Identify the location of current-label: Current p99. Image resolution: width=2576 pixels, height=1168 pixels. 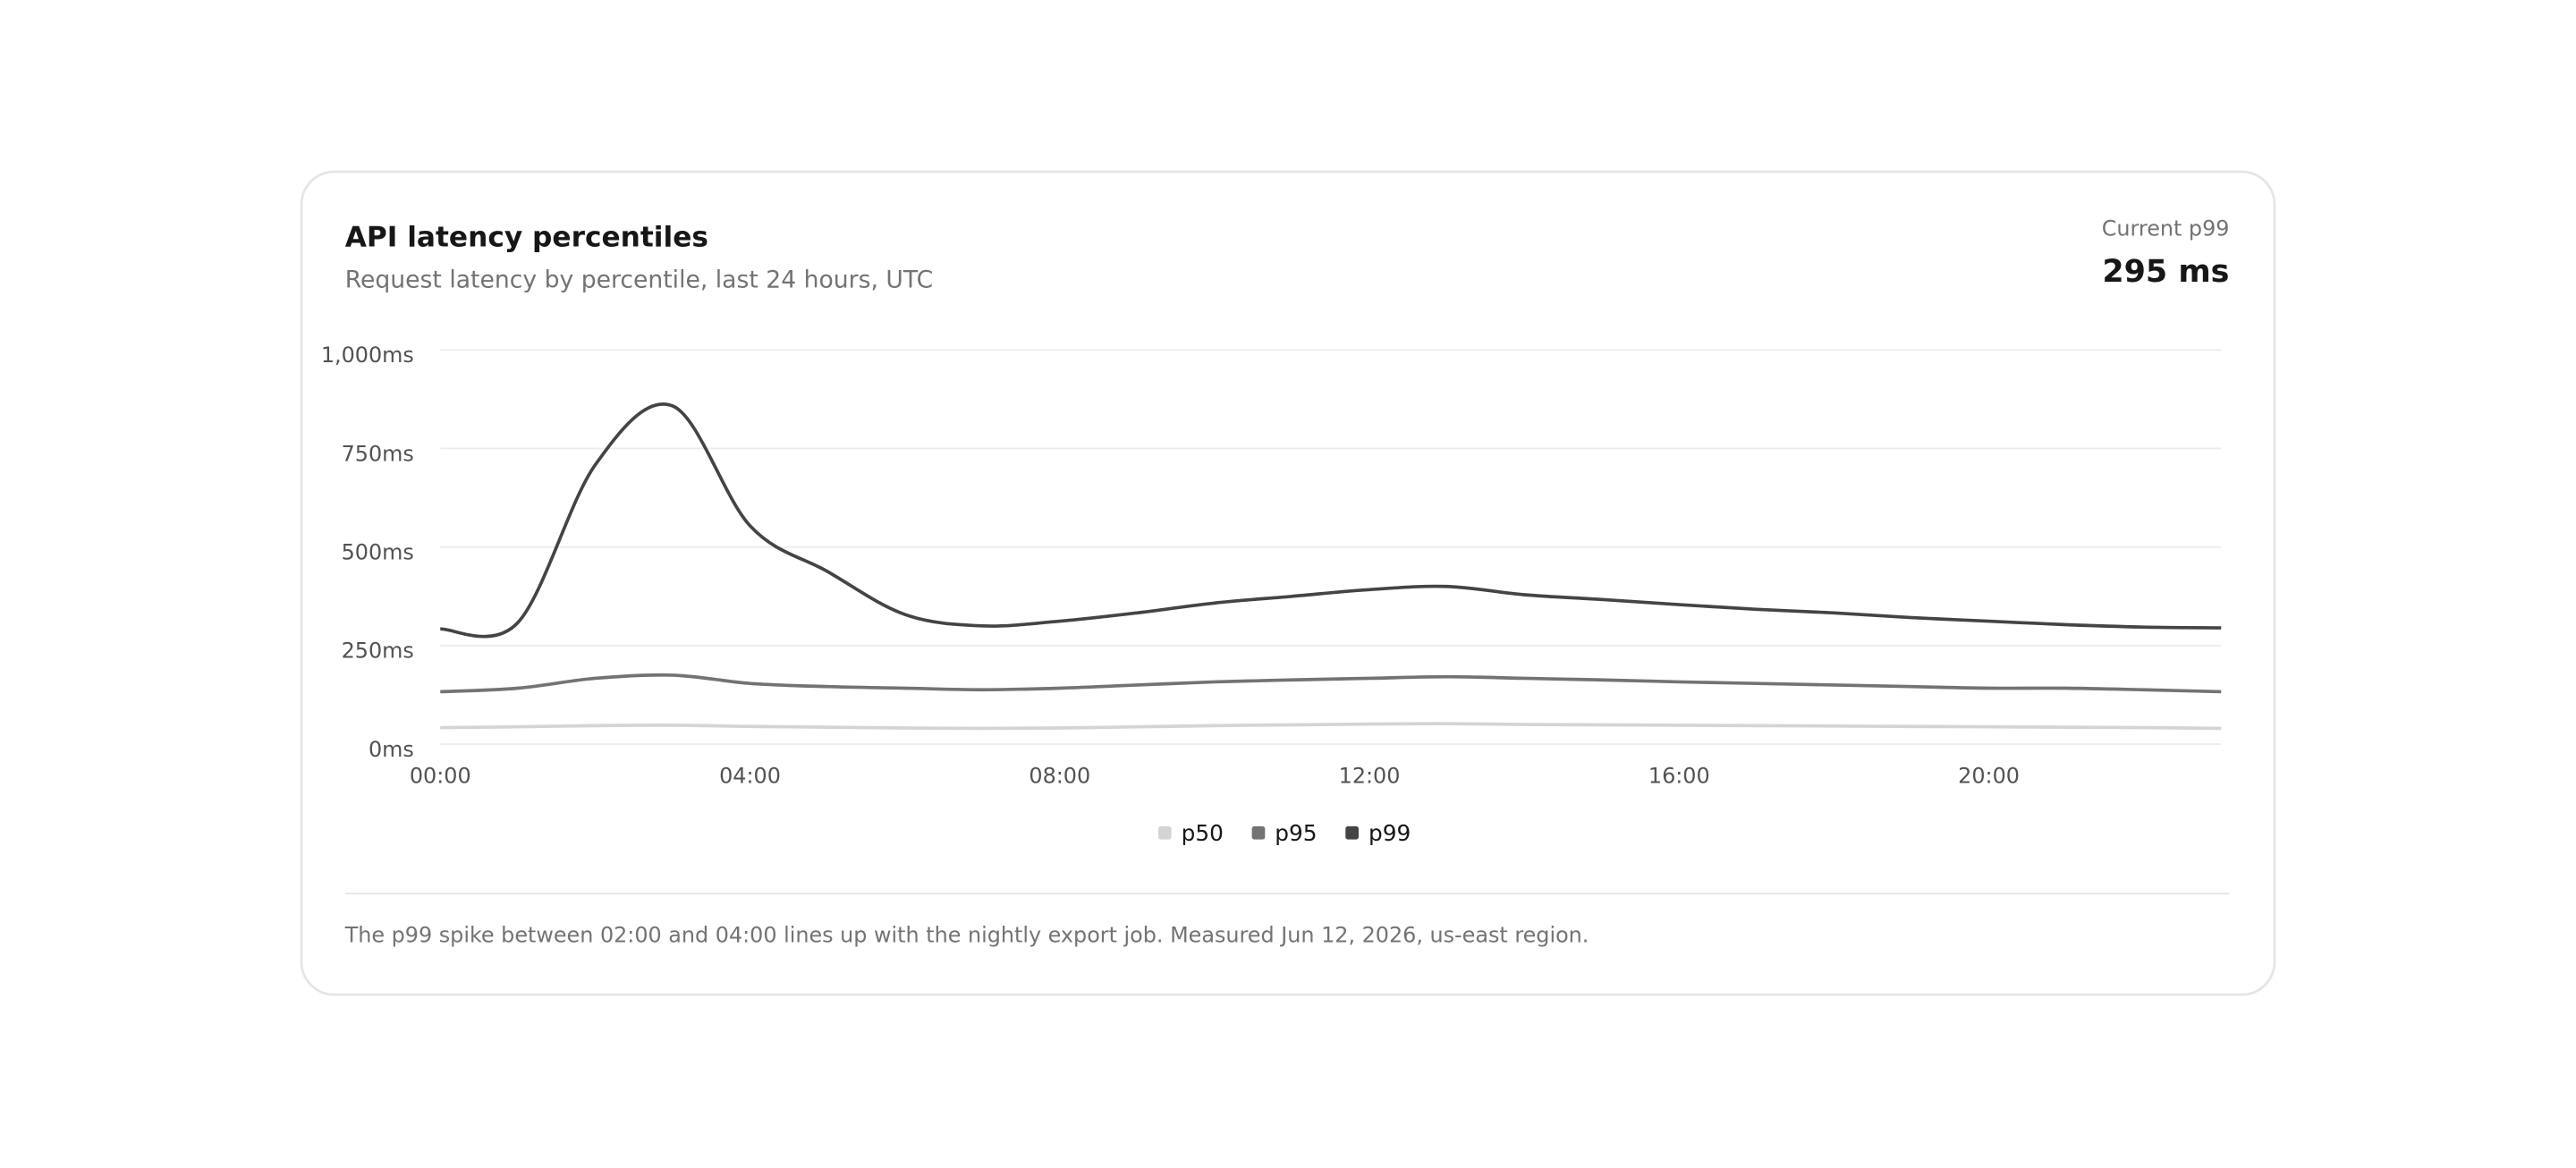
(2166, 228).